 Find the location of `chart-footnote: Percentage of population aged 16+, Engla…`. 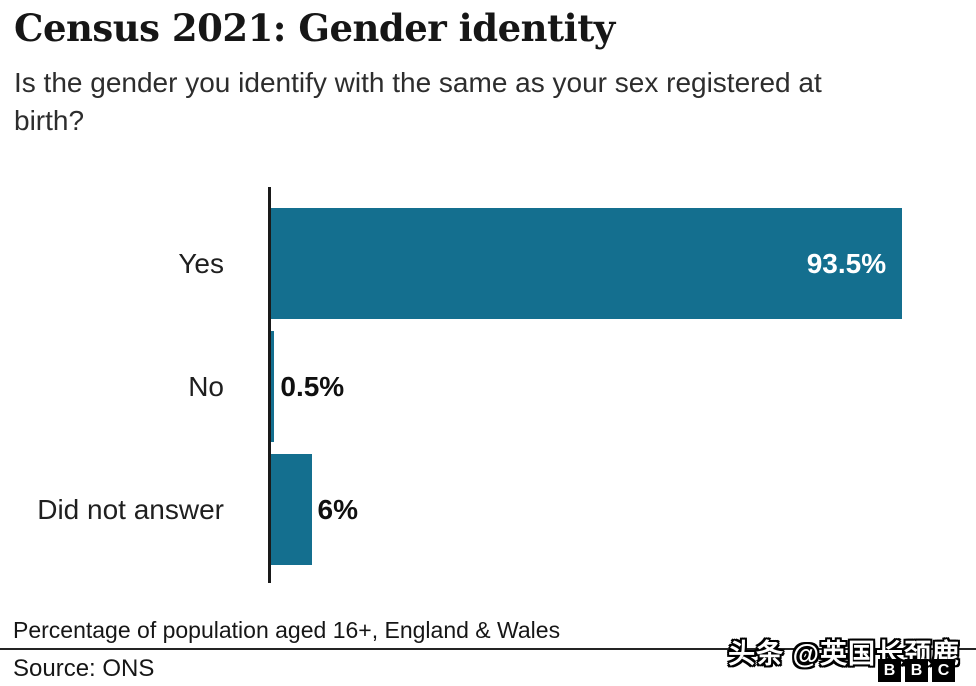

chart-footnote: Percentage of population aged 16+, Engla… is located at coordinates (287, 630).